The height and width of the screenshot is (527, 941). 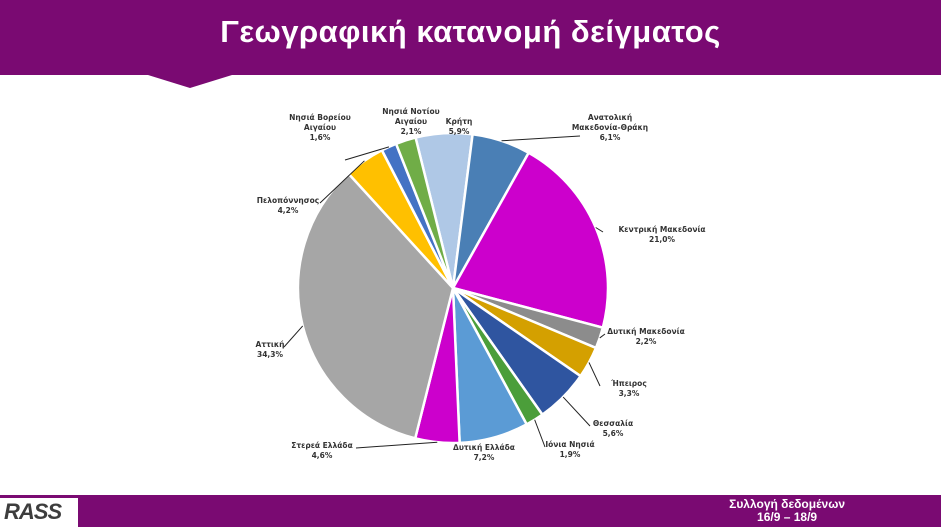 I want to click on slice-label: Ανατολική, so click(x=610, y=117).